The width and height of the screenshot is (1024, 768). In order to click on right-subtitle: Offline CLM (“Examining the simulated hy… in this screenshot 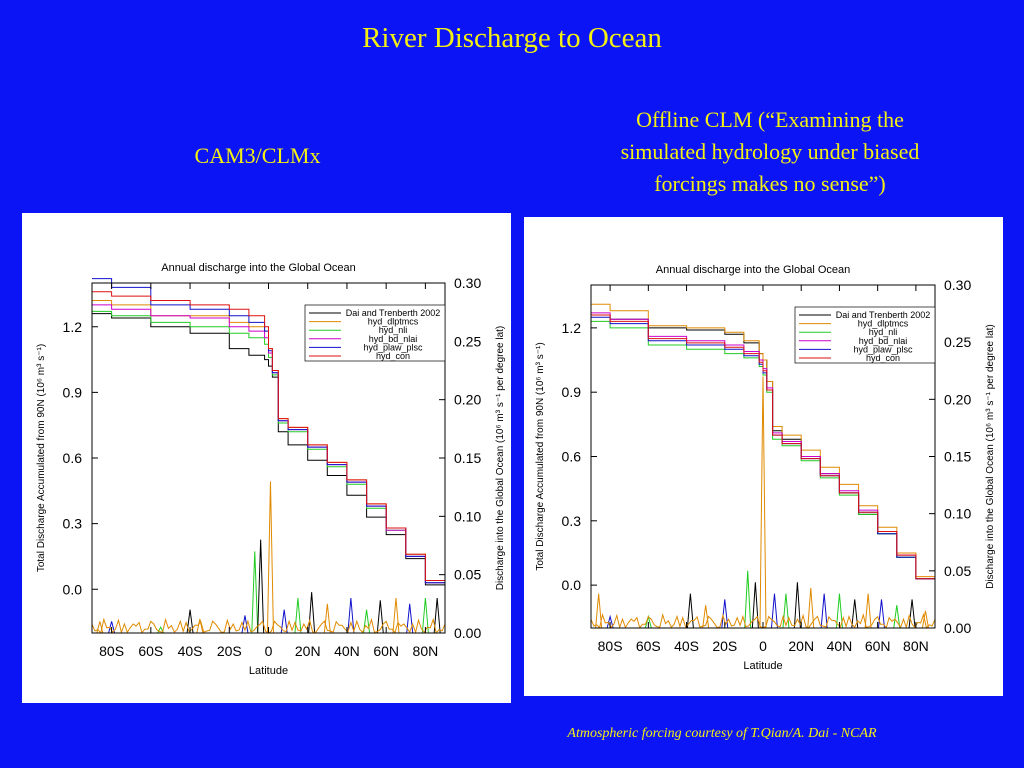, I will do `click(770, 152)`.